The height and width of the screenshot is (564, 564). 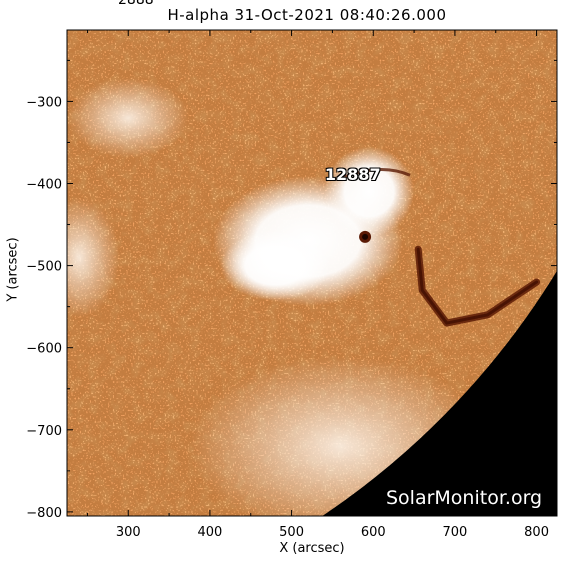 I want to click on y-tick-label: −300, so click(x=44, y=102).